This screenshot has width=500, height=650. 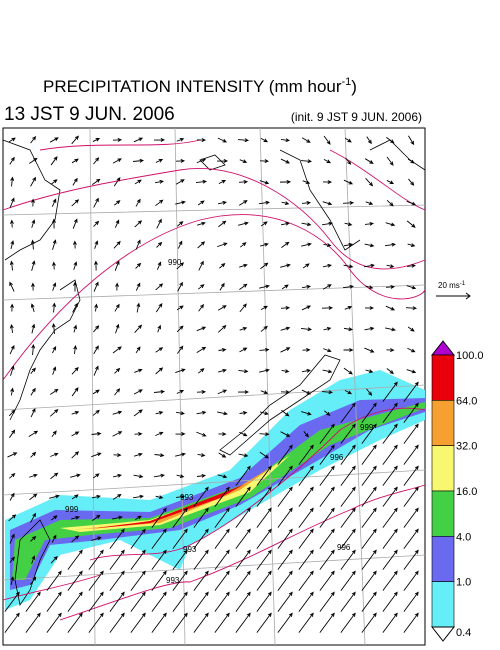 I want to click on wind-scale-arrow, so click(x=453, y=296).